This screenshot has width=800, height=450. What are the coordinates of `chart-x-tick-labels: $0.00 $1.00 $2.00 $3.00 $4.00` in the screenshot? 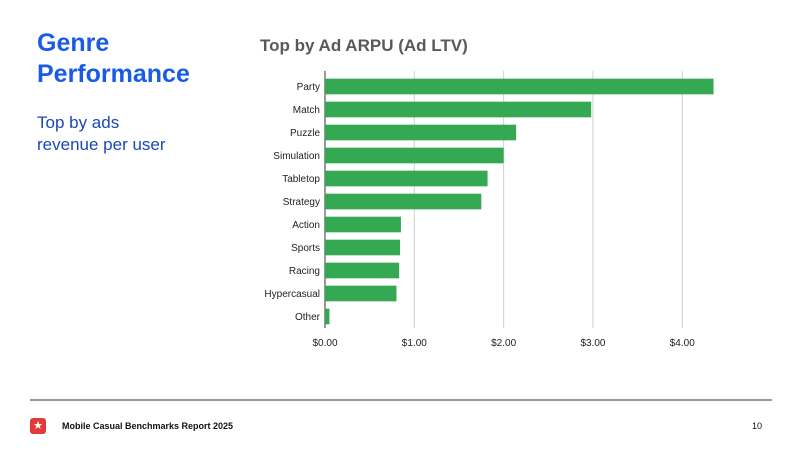 It's located at (503, 343).